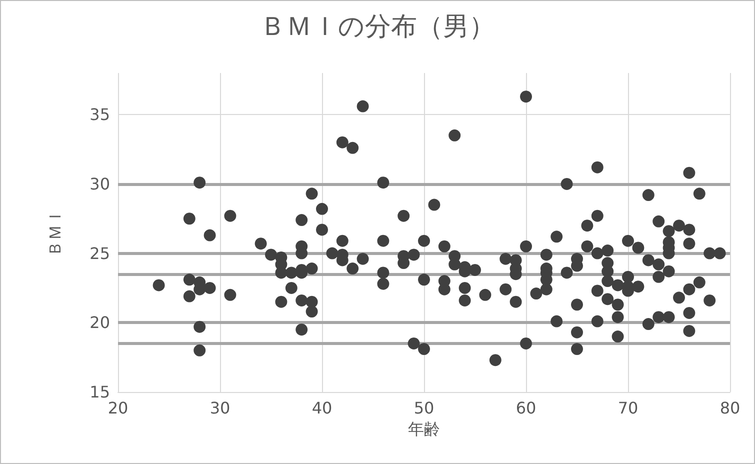  I want to click on chart-title: ＢＭＩの分布（男）, so click(377, 27).